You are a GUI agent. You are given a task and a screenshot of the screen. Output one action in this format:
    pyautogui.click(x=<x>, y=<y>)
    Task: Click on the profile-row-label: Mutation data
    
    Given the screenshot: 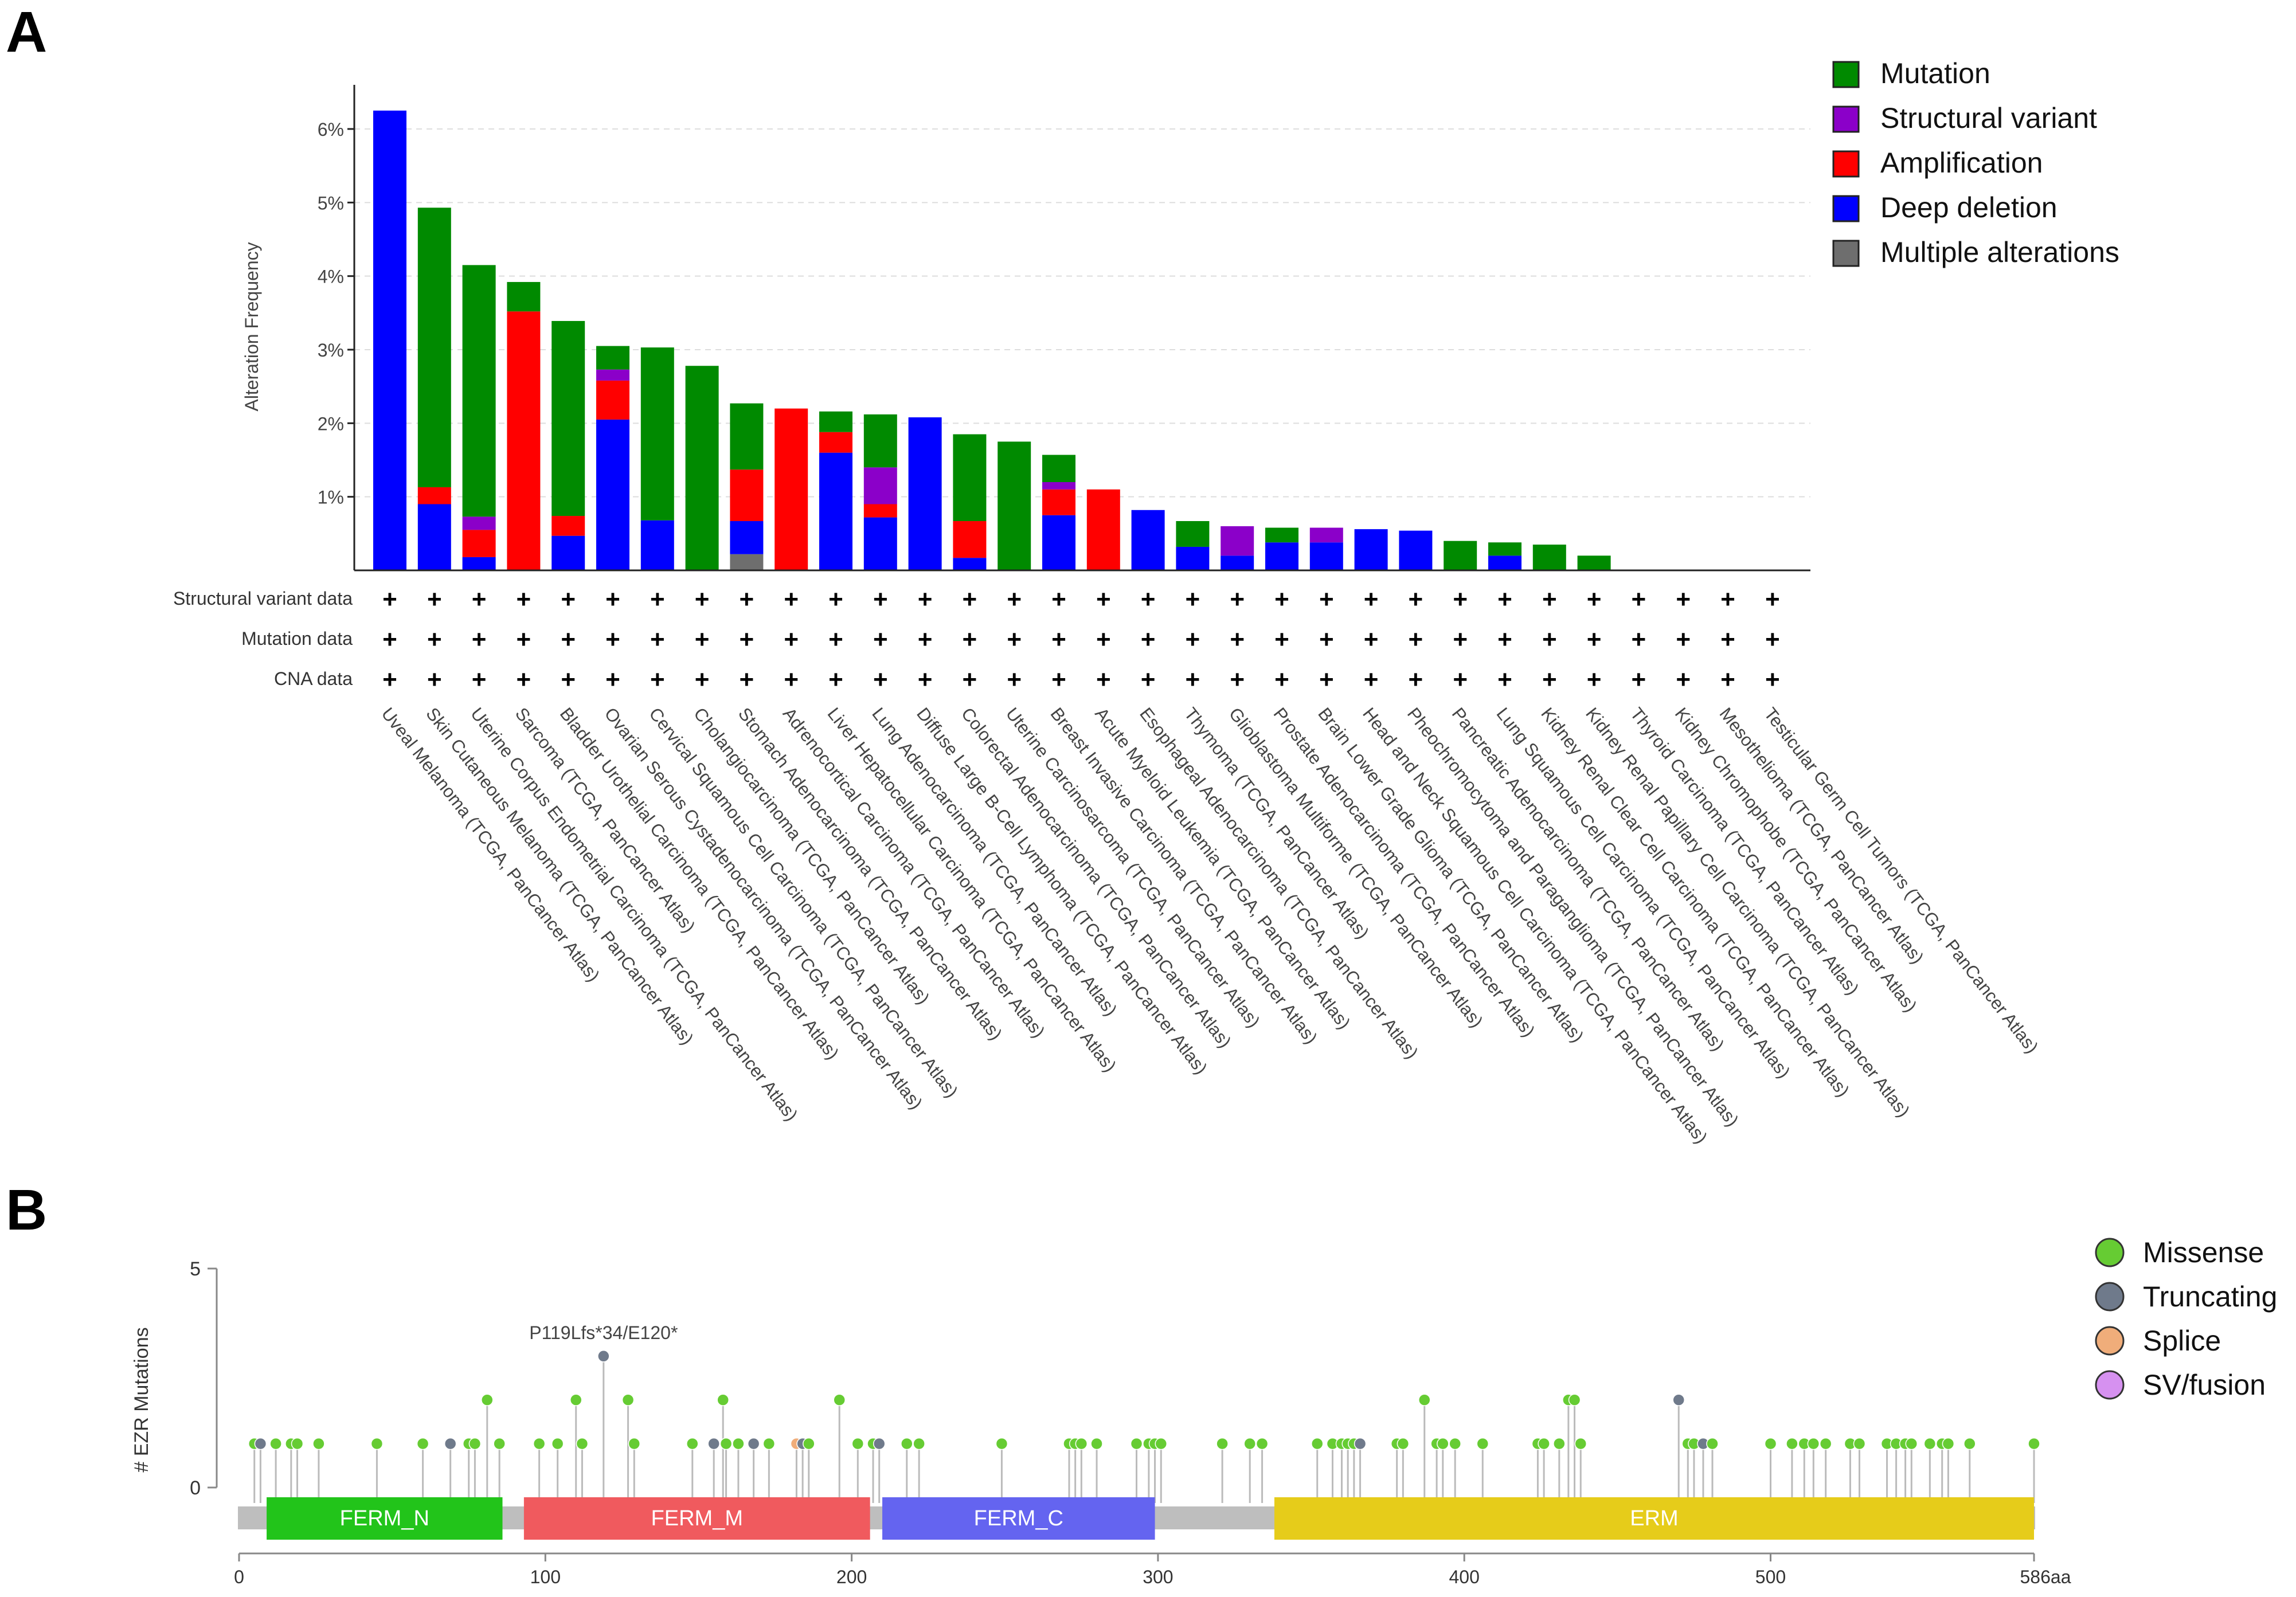 What is the action you would take?
    pyautogui.click(x=297, y=638)
    